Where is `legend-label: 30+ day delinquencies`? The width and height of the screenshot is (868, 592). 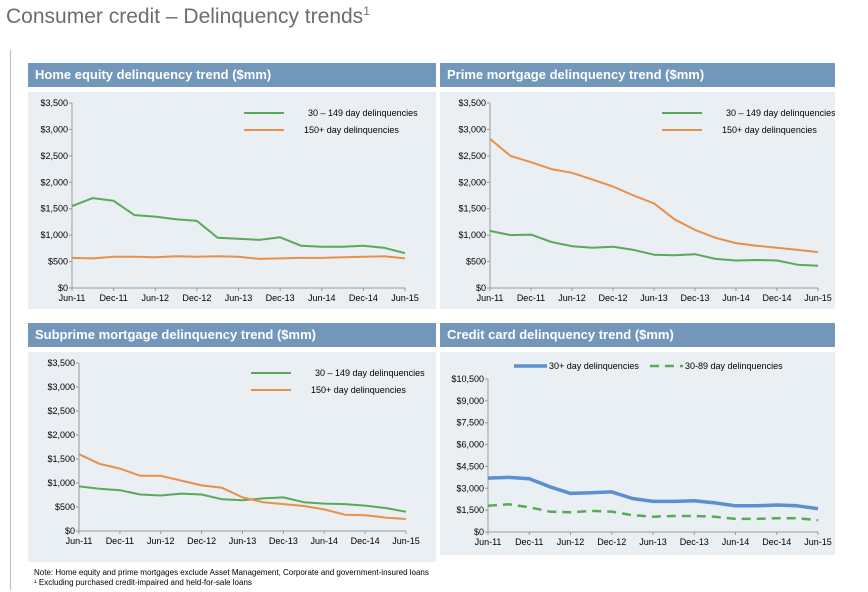
legend-label: 30+ day delinquencies is located at coordinates (594, 366).